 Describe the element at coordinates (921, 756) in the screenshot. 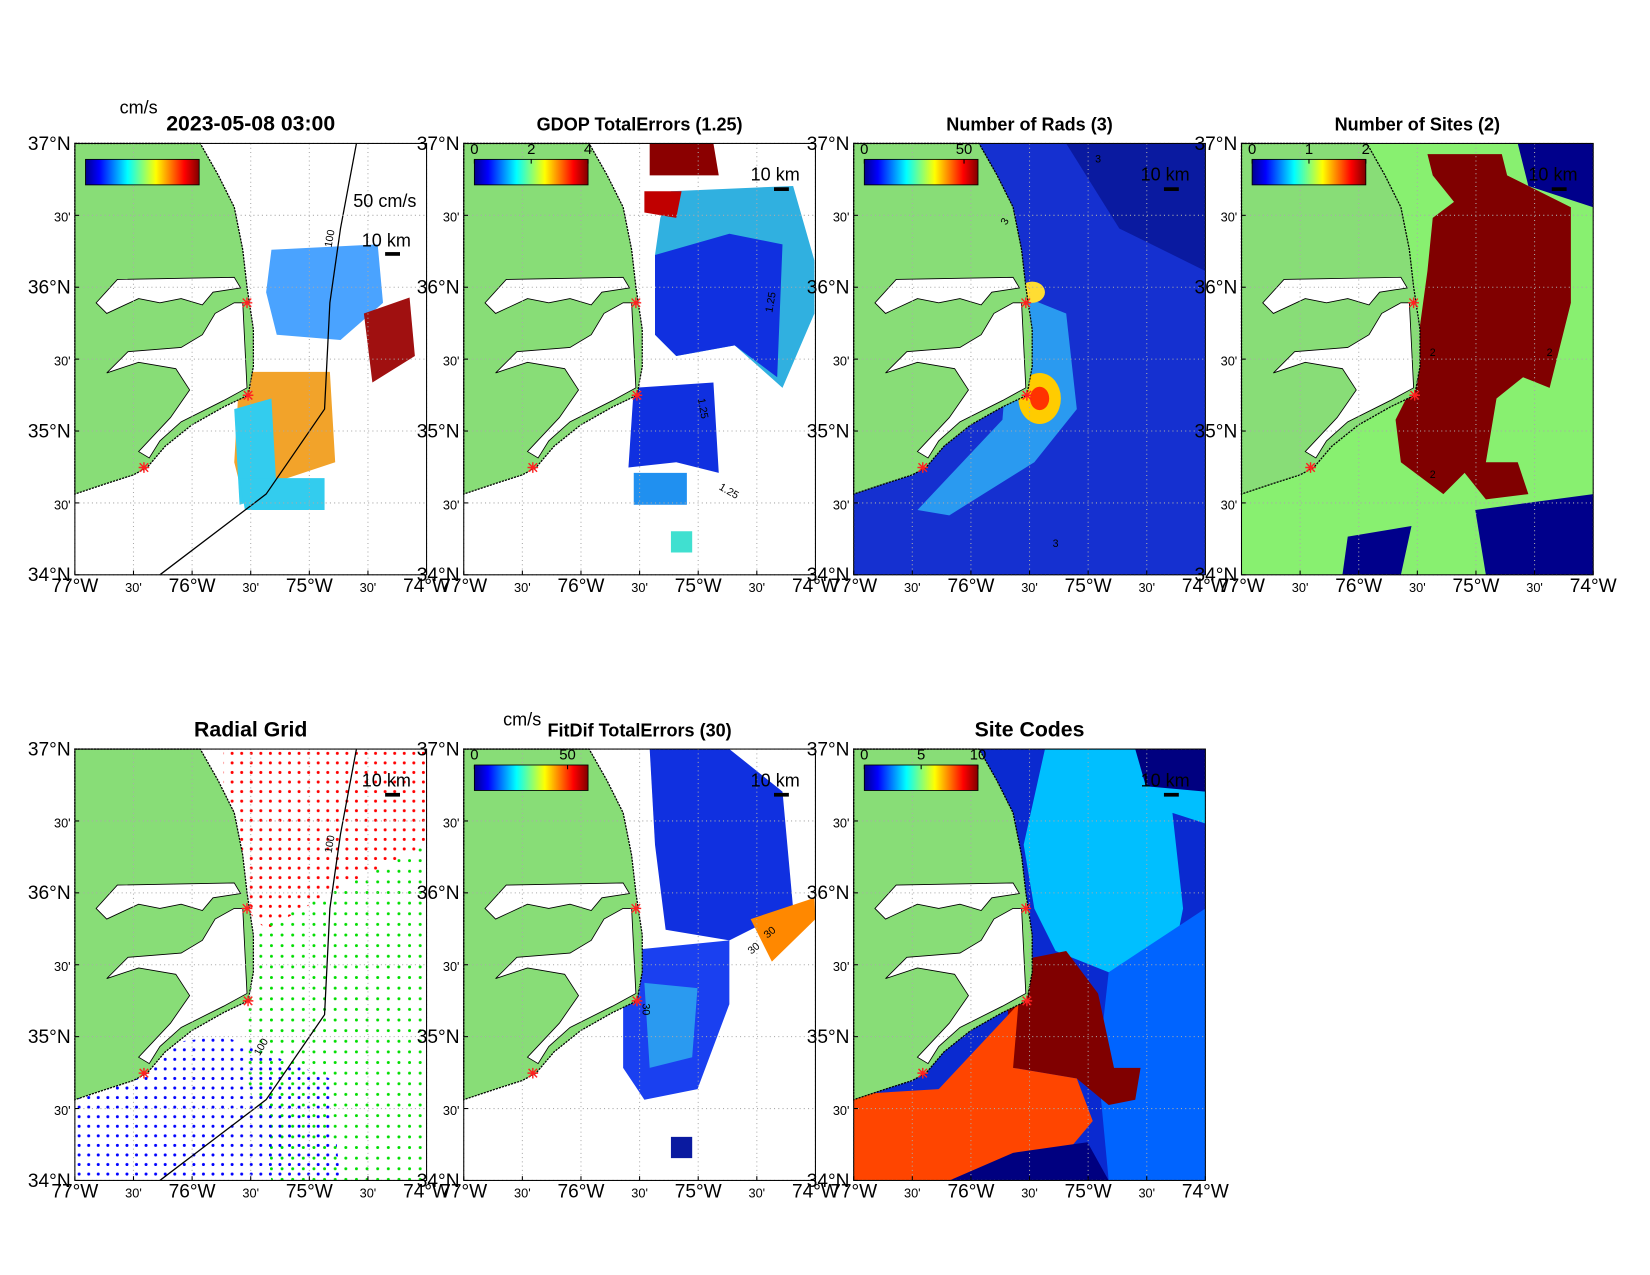

I see `colorbar-tick-label: 5` at that location.